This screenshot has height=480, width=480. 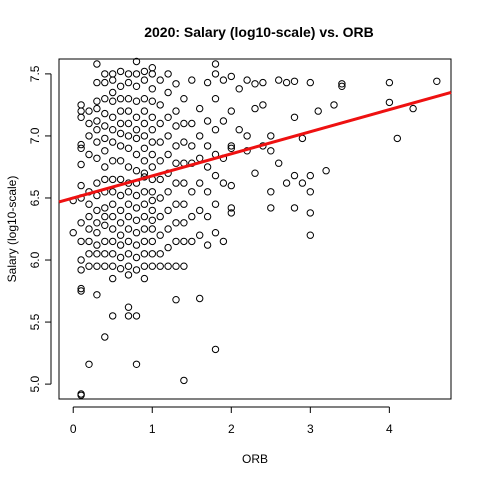 I want to click on chart-title: 2020: Salary (log10-scale) vs. ORB, so click(x=259, y=32).